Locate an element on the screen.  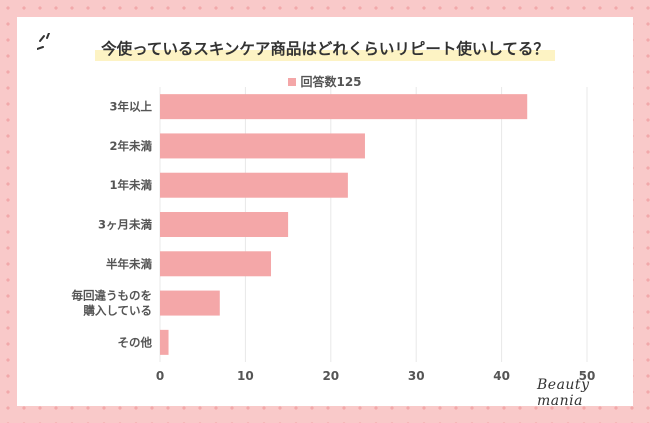
category-label-1: 2年未満 is located at coordinates (130, 146).